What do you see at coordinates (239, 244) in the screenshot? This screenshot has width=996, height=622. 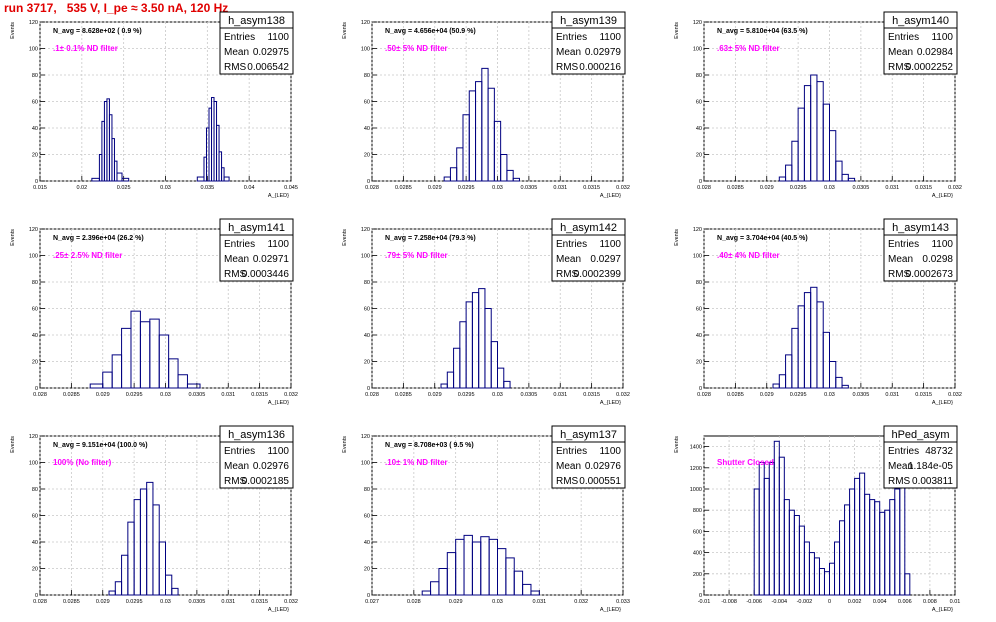 I see `stat-label: Entries` at bounding box center [239, 244].